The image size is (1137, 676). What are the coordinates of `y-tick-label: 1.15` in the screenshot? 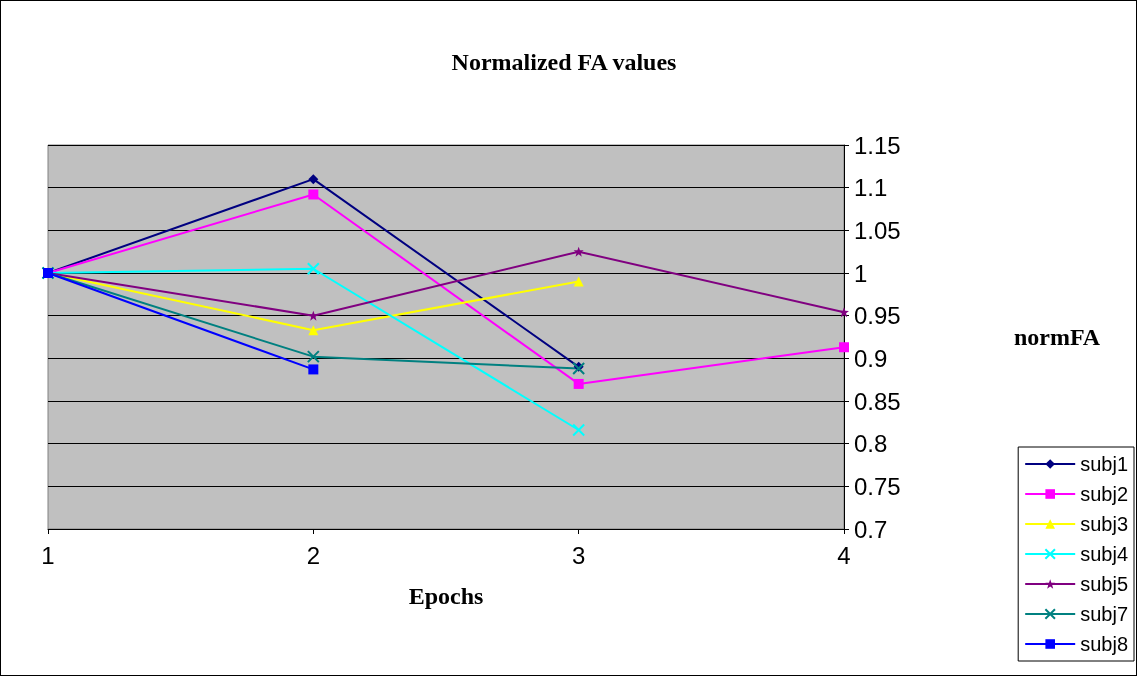 It's located at (877, 145).